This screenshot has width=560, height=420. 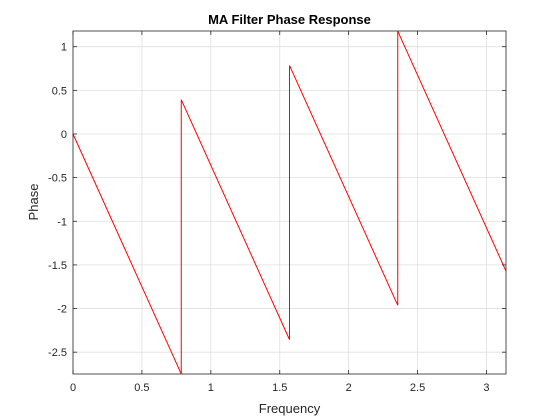 What do you see at coordinates (211, 388) in the screenshot?
I see `x-tick-label: 1` at bounding box center [211, 388].